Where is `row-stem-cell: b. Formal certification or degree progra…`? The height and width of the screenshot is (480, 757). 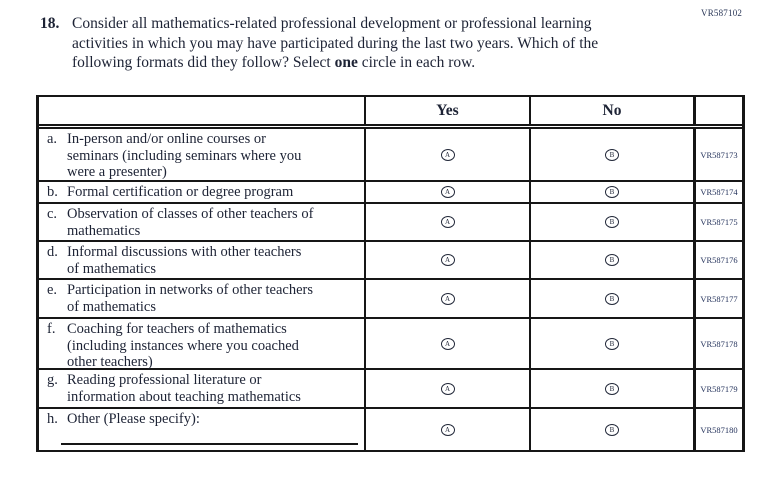 row-stem-cell: b. Formal certification or degree progra… is located at coordinates (202, 192).